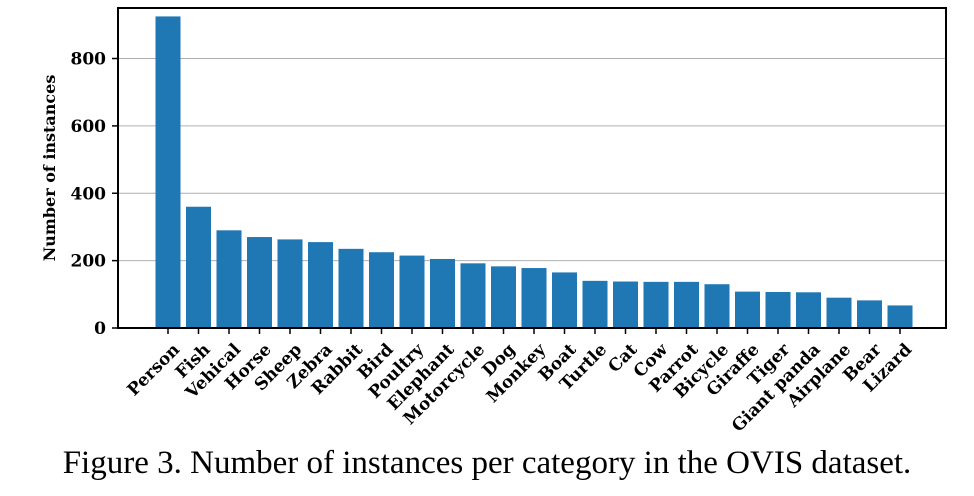 The height and width of the screenshot is (496, 974). What do you see at coordinates (625, 304) in the screenshot?
I see `bar-cat` at bounding box center [625, 304].